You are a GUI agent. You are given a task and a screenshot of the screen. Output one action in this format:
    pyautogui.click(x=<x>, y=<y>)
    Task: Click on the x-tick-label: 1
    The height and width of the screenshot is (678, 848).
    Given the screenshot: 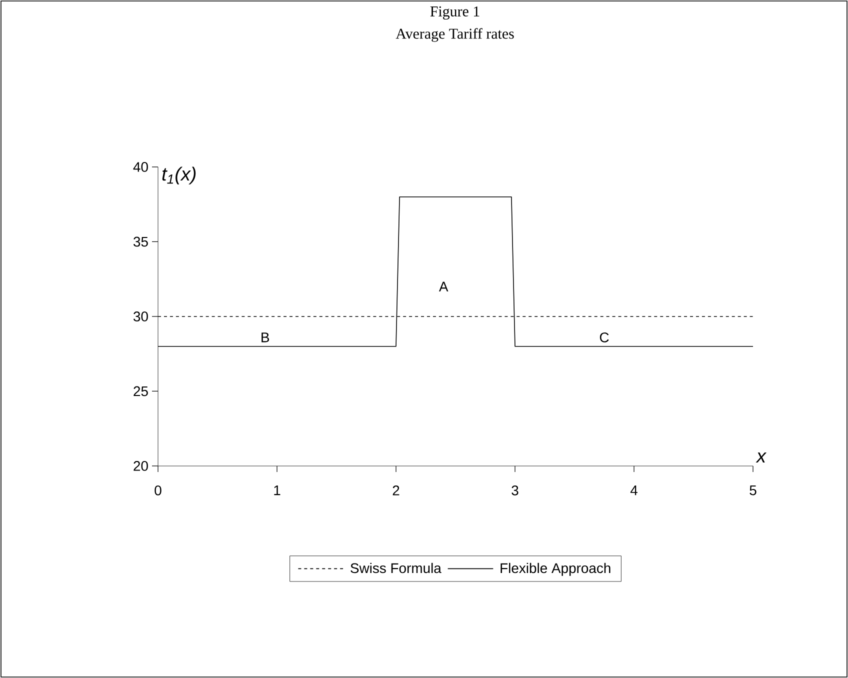 What is the action you would take?
    pyautogui.click(x=277, y=491)
    